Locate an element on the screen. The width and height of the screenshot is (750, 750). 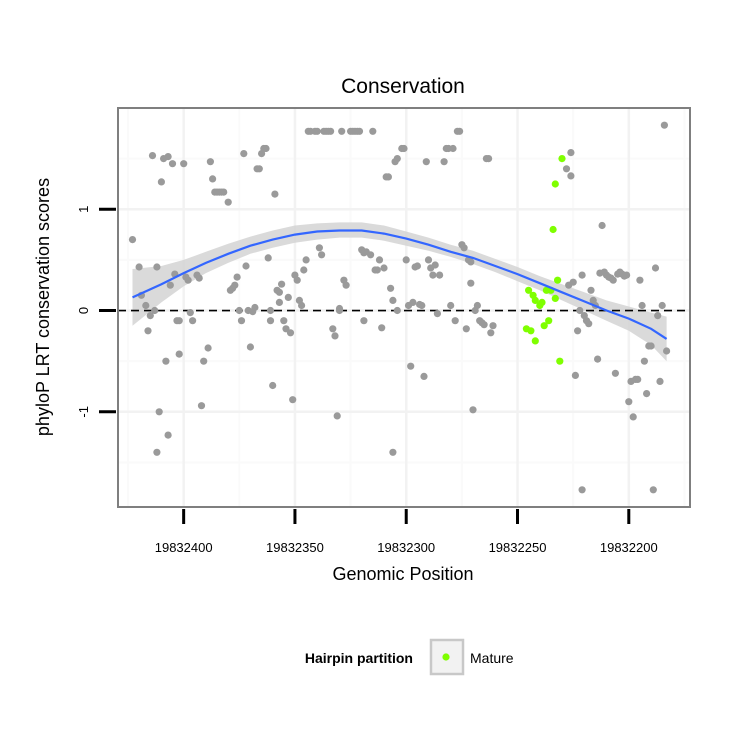
y-tick-label: -1 is located at coordinates (83, 412).